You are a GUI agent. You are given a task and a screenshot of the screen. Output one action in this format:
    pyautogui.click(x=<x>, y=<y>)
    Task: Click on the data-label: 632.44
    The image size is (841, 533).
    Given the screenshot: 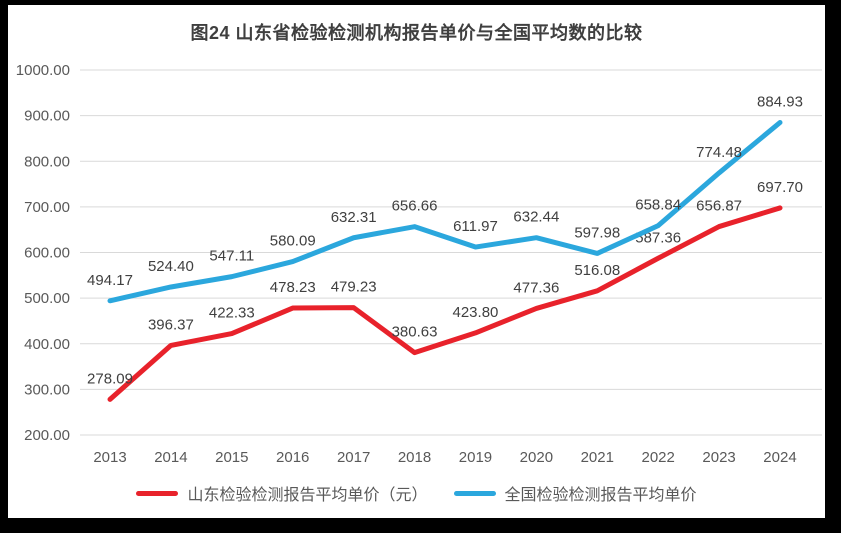 What is the action you would take?
    pyautogui.click(x=536, y=217)
    